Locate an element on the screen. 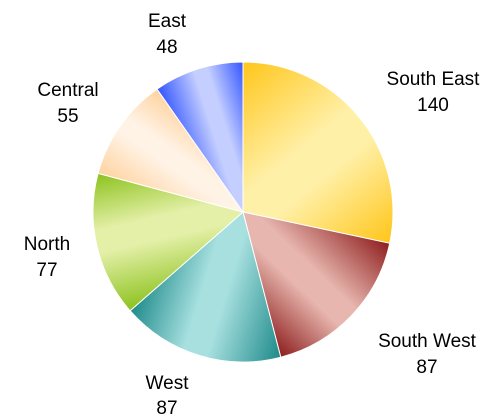  slice-label-name: South East is located at coordinates (434, 79).